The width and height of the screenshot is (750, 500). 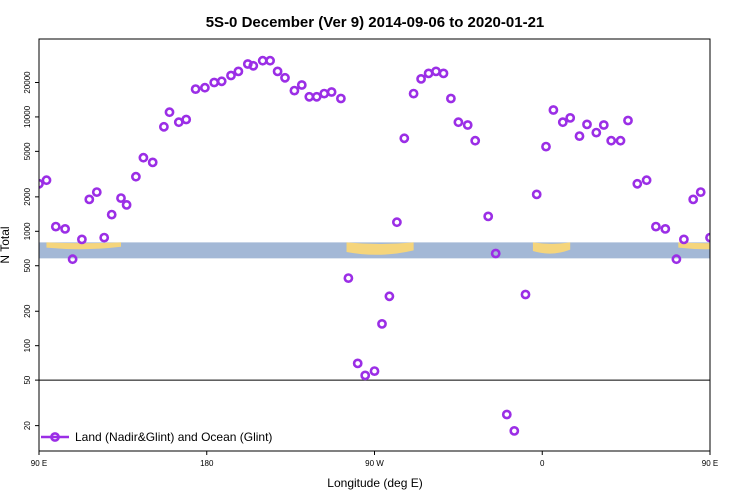 I want to click on y-tick-label: 500, so click(x=27, y=266).